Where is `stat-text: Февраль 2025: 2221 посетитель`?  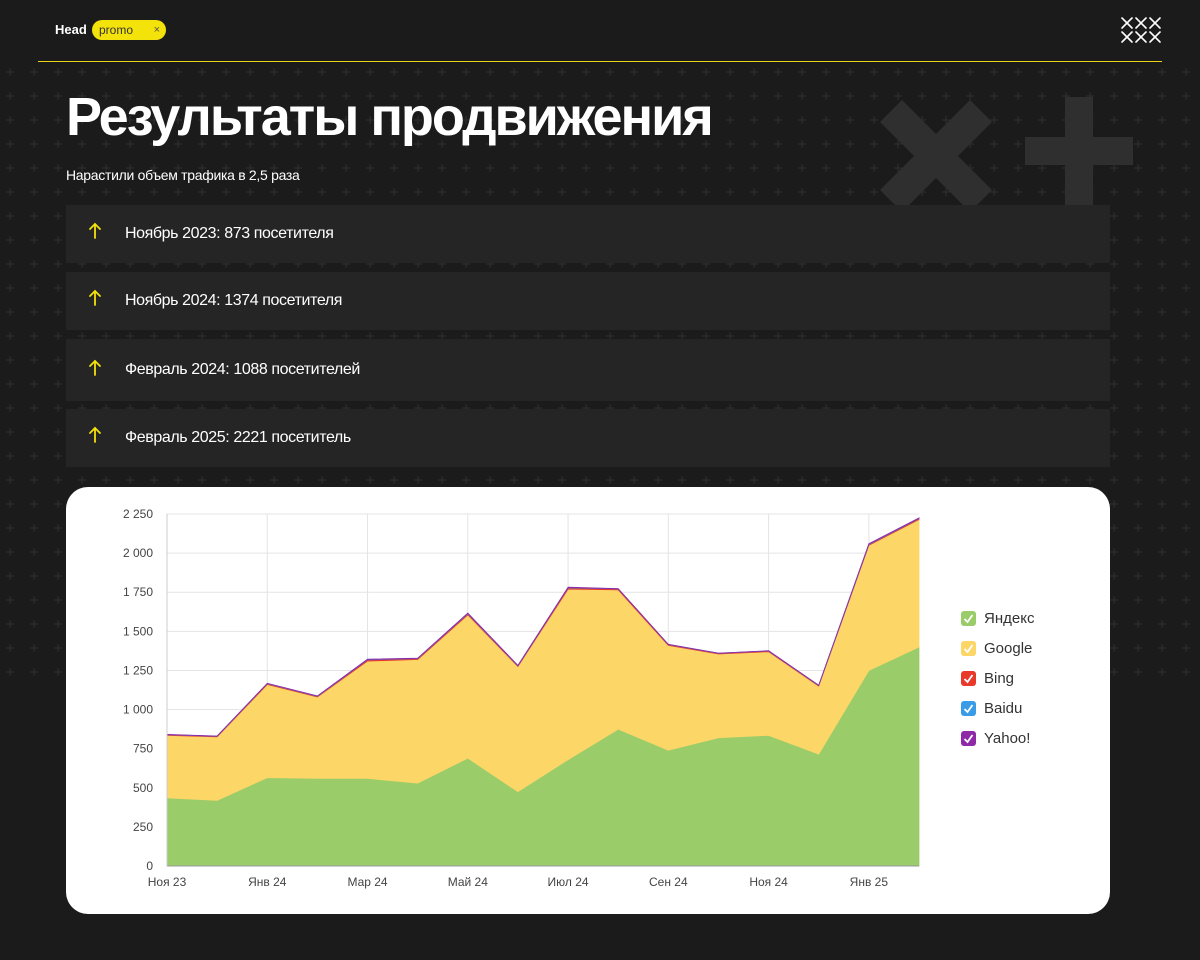 stat-text: Февраль 2025: 2221 посетитель is located at coordinates (238, 437).